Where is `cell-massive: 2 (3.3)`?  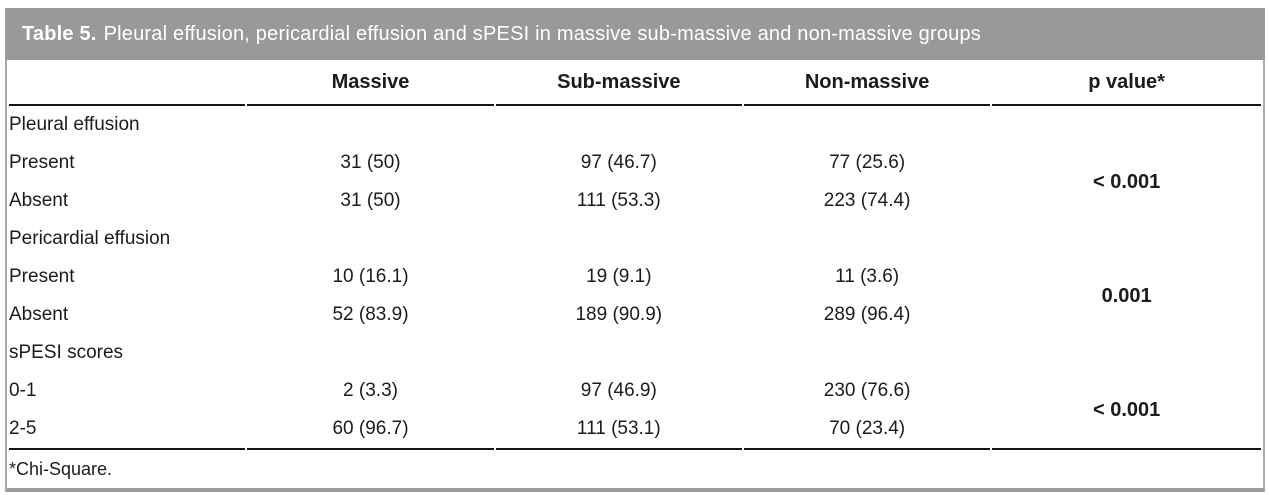 cell-massive: 2 (3.3) is located at coordinates (370, 390).